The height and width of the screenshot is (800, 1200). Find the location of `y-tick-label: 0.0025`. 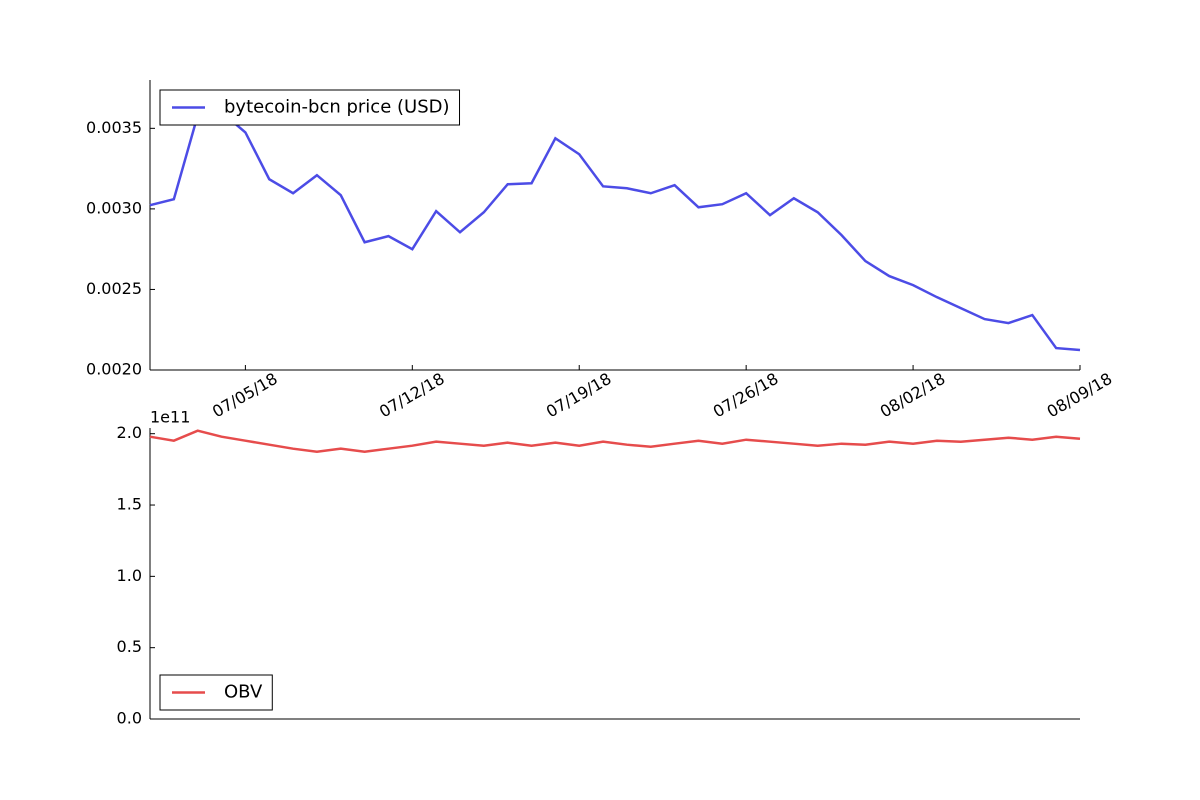

y-tick-label: 0.0025 is located at coordinates (114, 288).